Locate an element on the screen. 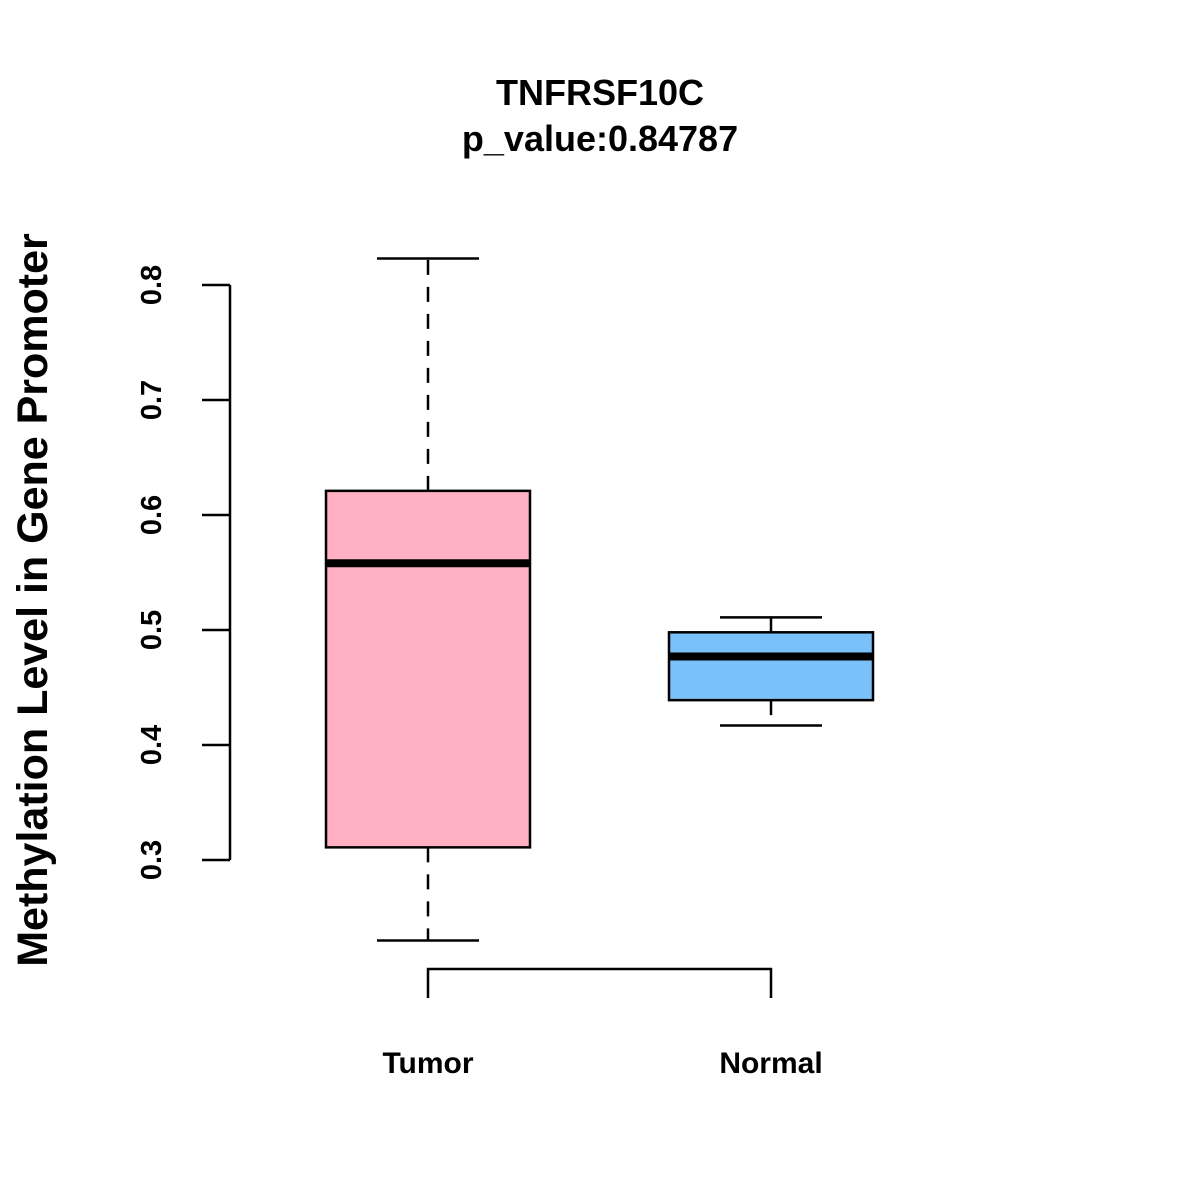 The height and width of the screenshot is (1200, 1200). normal-iqr-box is located at coordinates (771, 666).